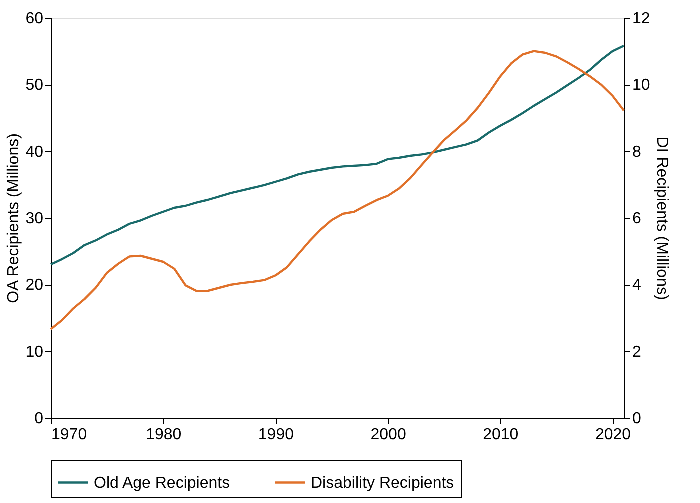 Image resolution: width=700 pixels, height=503 pixels. I want to click on y-tick-label: 50, so click(35, 85).